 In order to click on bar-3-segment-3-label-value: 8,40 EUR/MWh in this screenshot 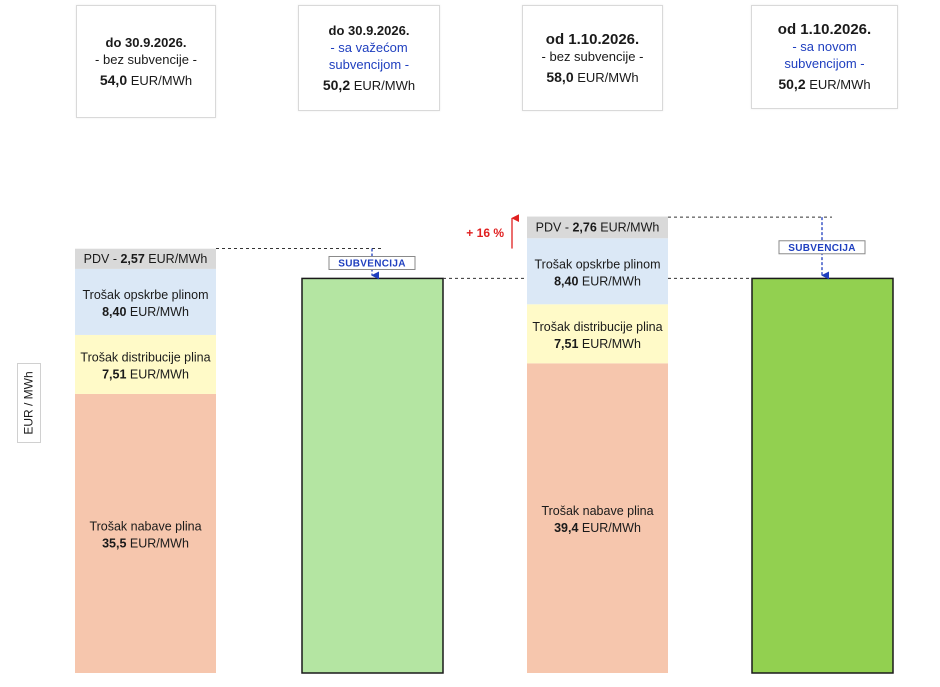, I will do `click(597, 281)`.